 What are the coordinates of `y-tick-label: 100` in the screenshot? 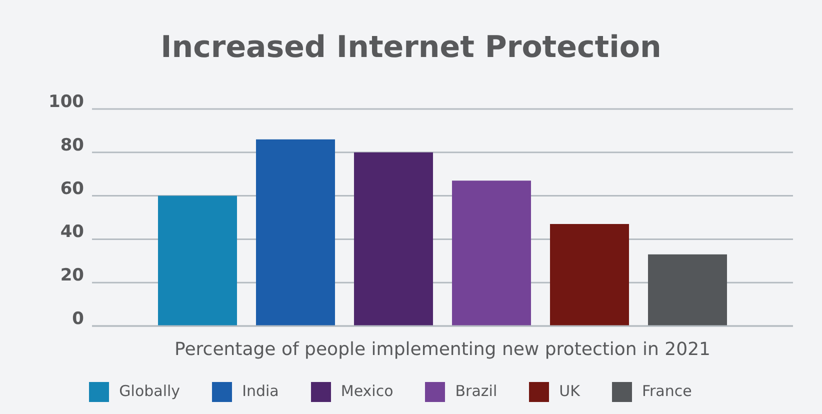 It's located at (66, 102).